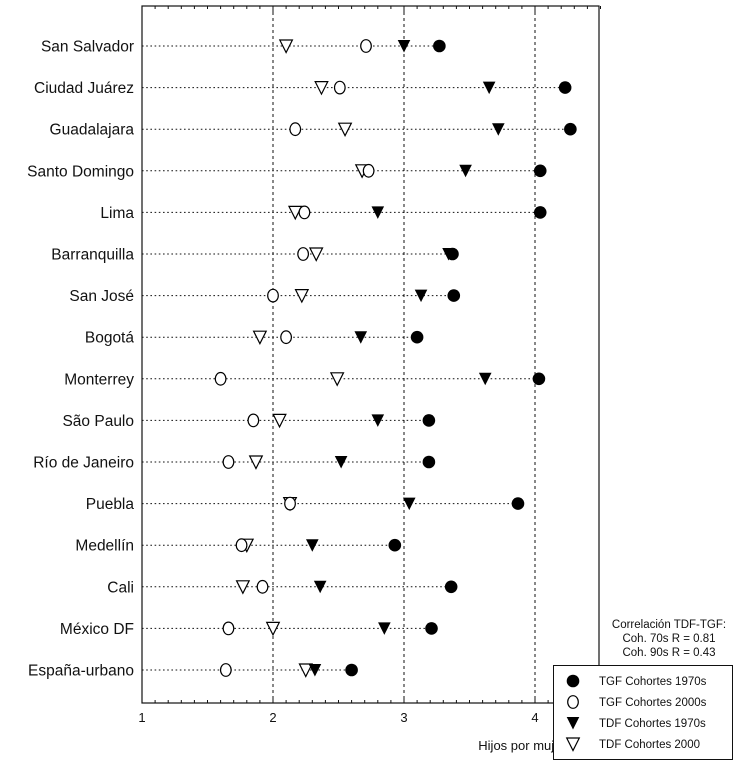 This screenshot has width=740, height=764. What do you see at coordinates (101, 296) in the screenshot?
I see `category-label: San José` at bounding box center [101, 296].